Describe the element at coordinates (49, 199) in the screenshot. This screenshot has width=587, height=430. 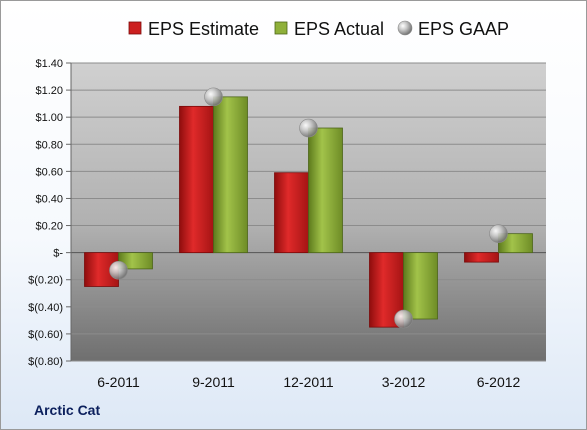
I see `y-tick-label: $0.40` at that location.